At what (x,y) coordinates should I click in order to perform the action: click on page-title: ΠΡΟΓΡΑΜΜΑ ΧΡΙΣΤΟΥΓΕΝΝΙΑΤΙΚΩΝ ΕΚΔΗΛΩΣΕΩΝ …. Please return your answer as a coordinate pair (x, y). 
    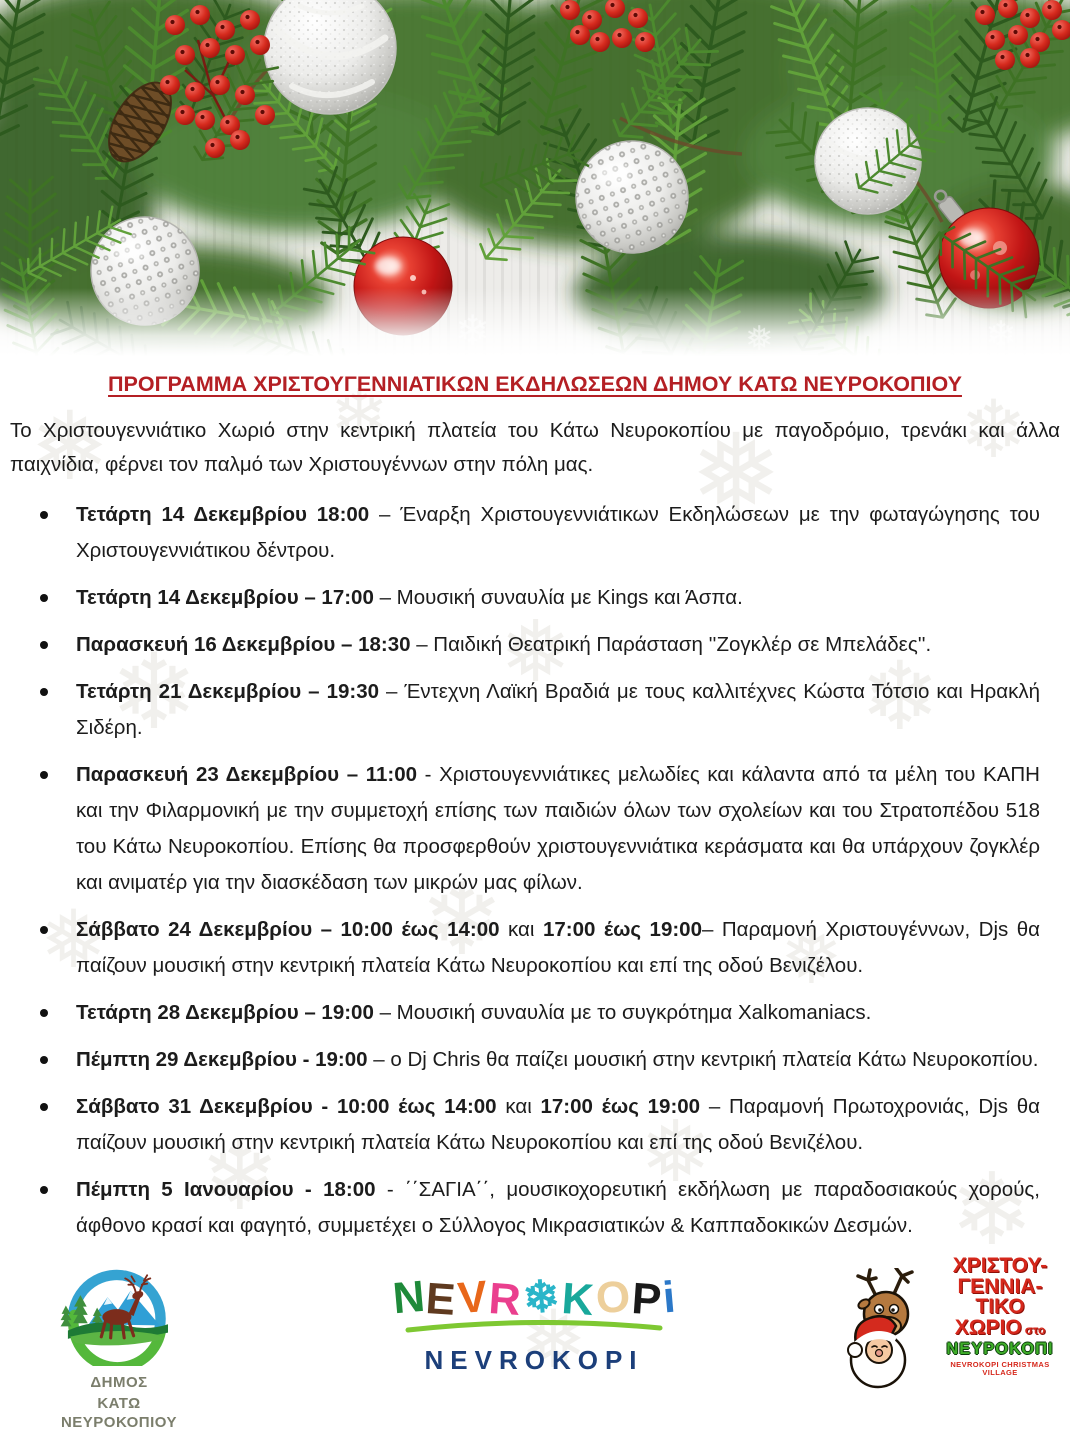
    Looking at the image, I should click on (535, 384).